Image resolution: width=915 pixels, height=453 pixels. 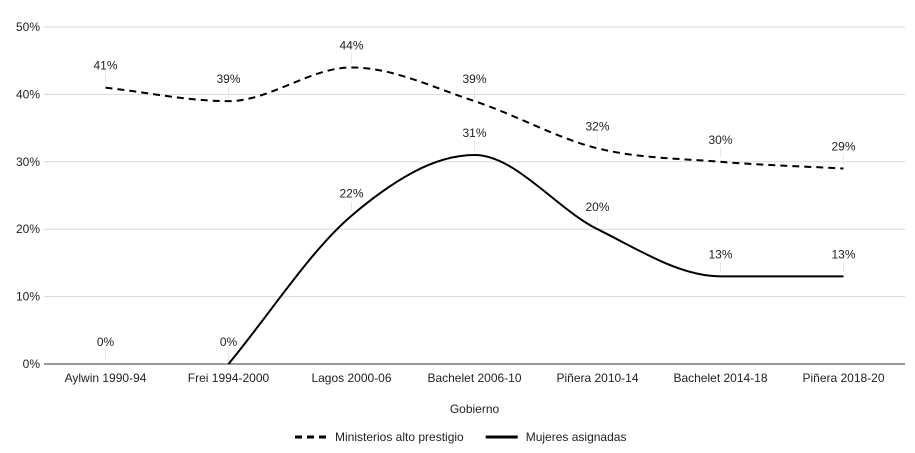 I want to click on y-tick-label: 40%, so click(x=28, y=94).